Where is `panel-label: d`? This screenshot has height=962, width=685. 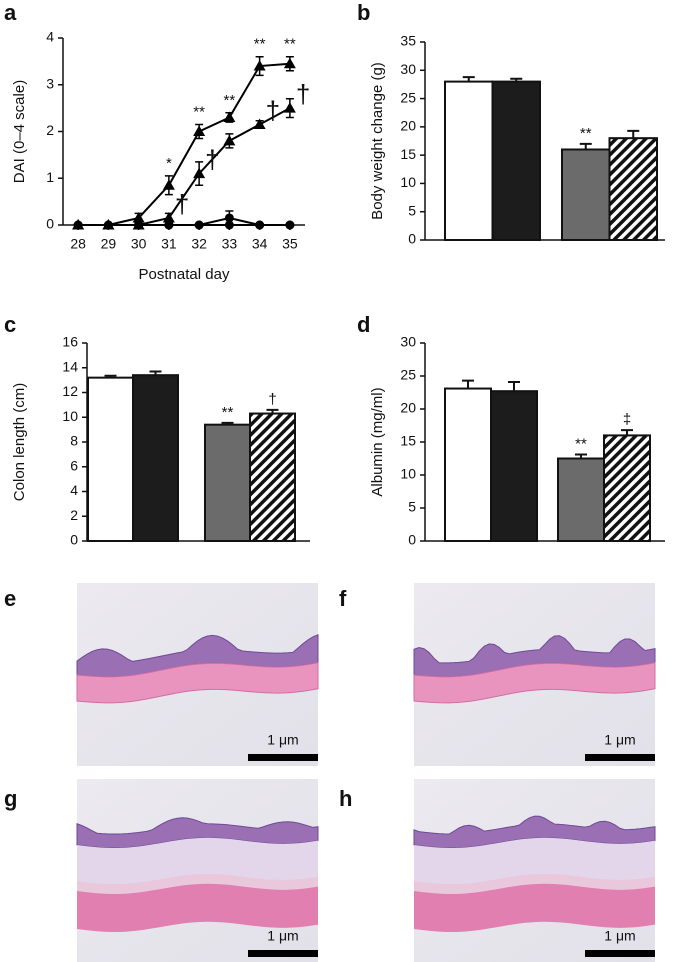
panel-label: d is located at coordinates (363, 324).